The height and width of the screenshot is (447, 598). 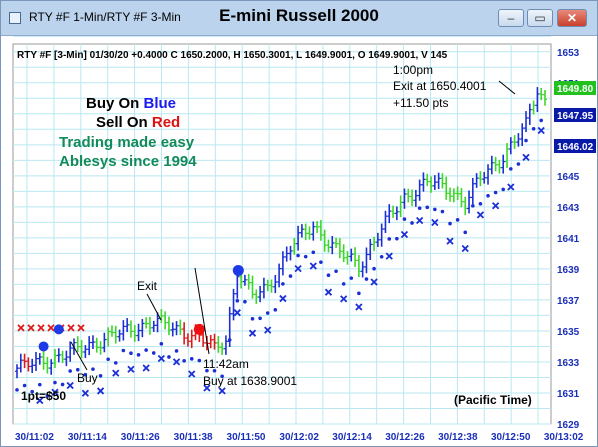 What do you see at coordinates (140, 437) in the screenshot?
I see `x-tick-label: 30/11:26` at bounding box center [140, 437].